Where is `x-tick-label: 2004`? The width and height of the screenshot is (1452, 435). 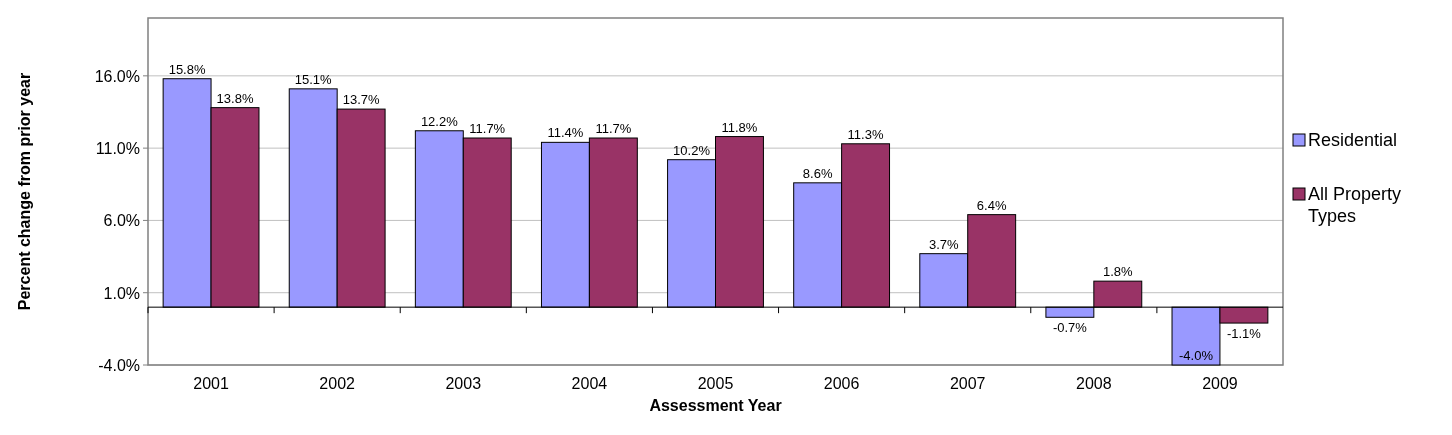
x-tick-label: 2004 is located at coordinates (589, 383).